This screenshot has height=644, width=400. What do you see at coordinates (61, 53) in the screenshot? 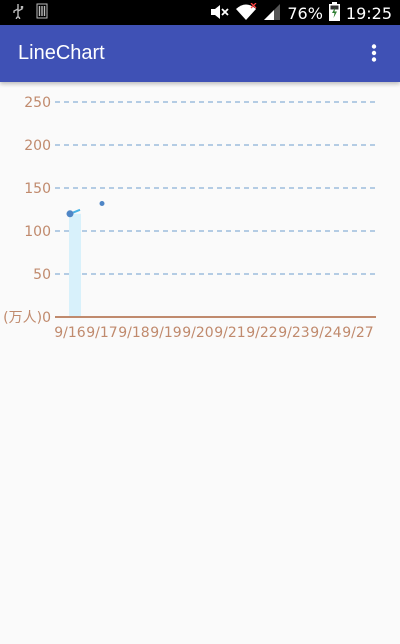
I see `app-title: LineChart` at bounding box center [61, 53].